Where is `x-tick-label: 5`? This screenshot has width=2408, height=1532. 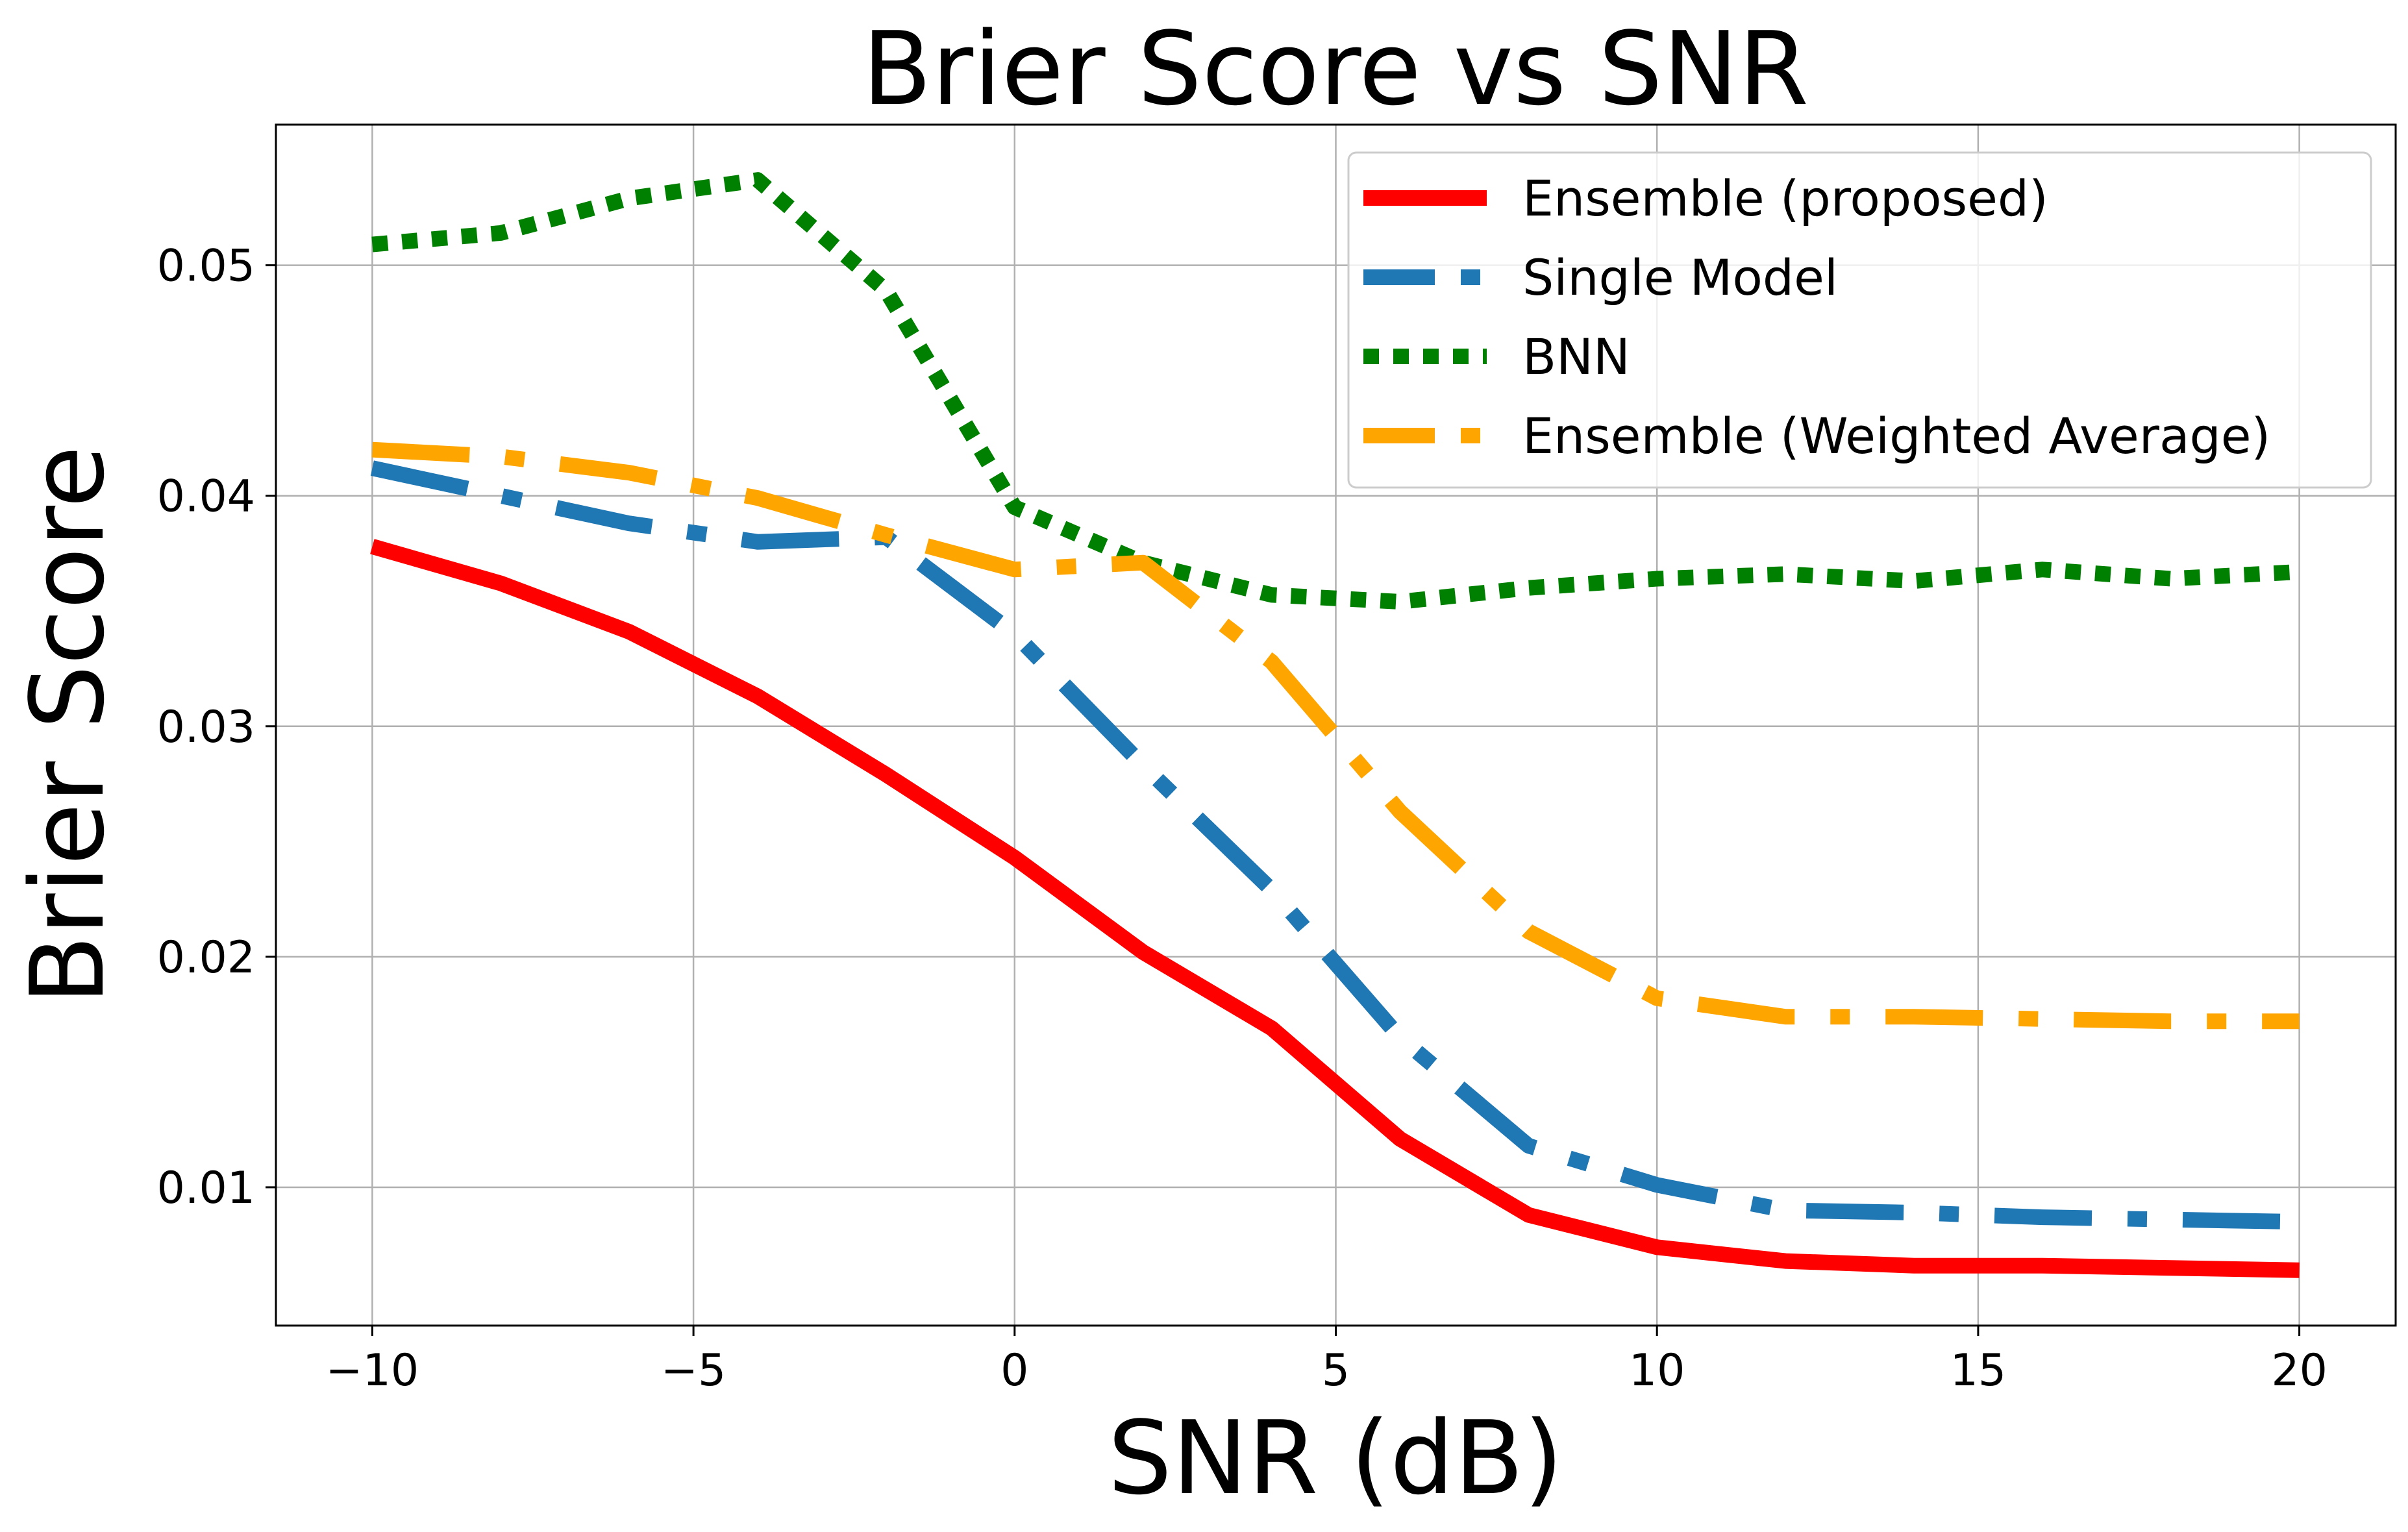
x-tick-label: 5 is located at coordinates (1336, 1370).